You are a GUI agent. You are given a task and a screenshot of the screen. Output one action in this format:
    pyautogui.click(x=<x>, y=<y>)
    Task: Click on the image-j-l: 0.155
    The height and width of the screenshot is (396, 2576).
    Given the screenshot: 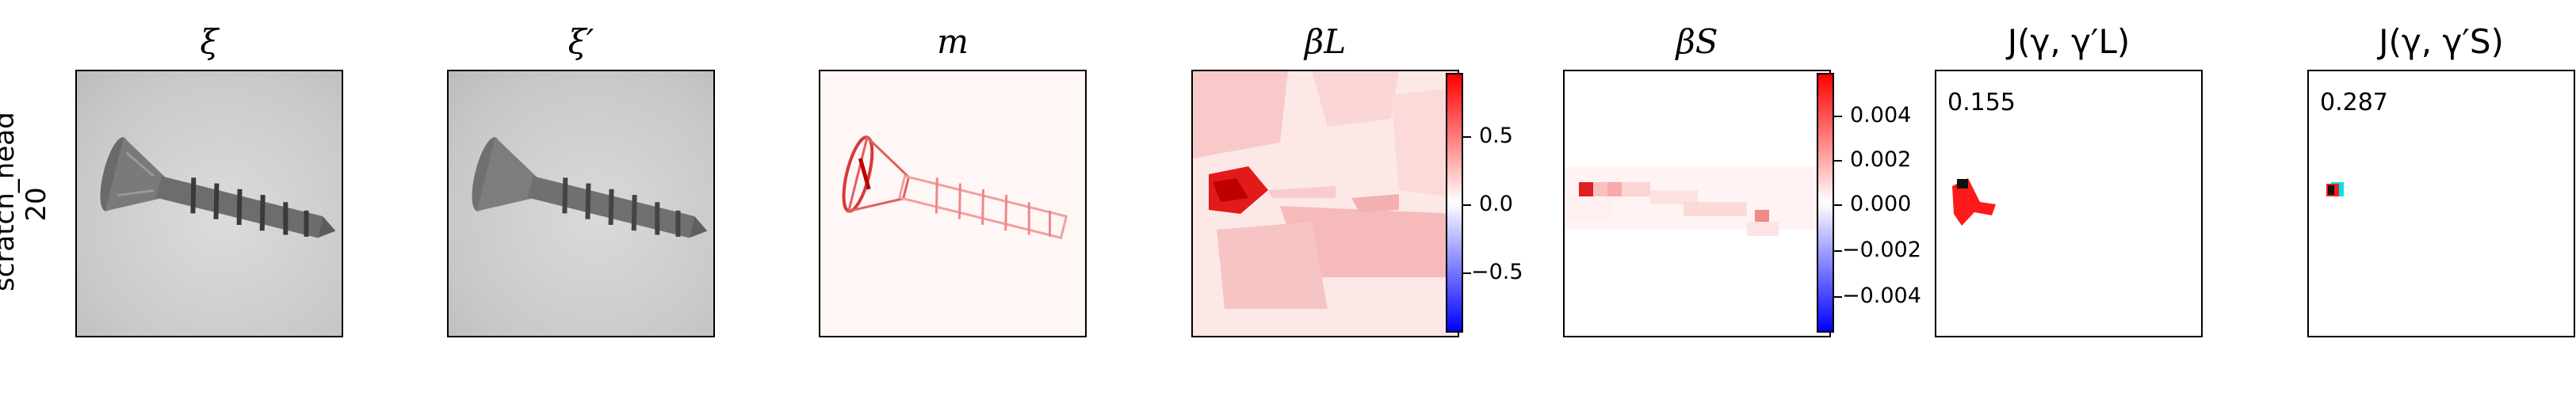 What is the action you would take?
    pyautogui.click(x=2069, y=203)
    